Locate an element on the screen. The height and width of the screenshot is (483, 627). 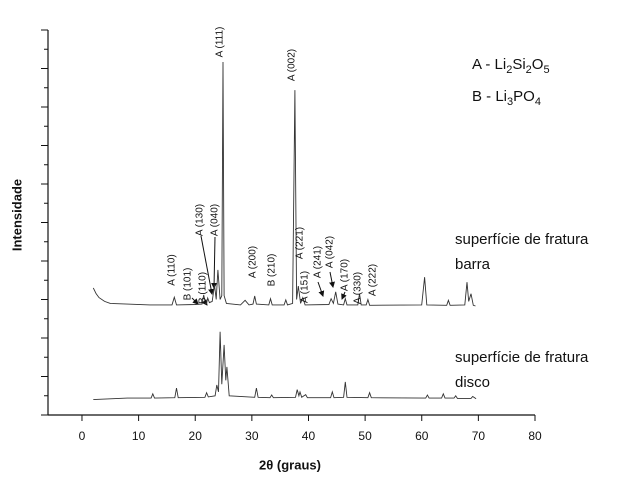
peak-label: A (221) is located at coordinates (300, 243).